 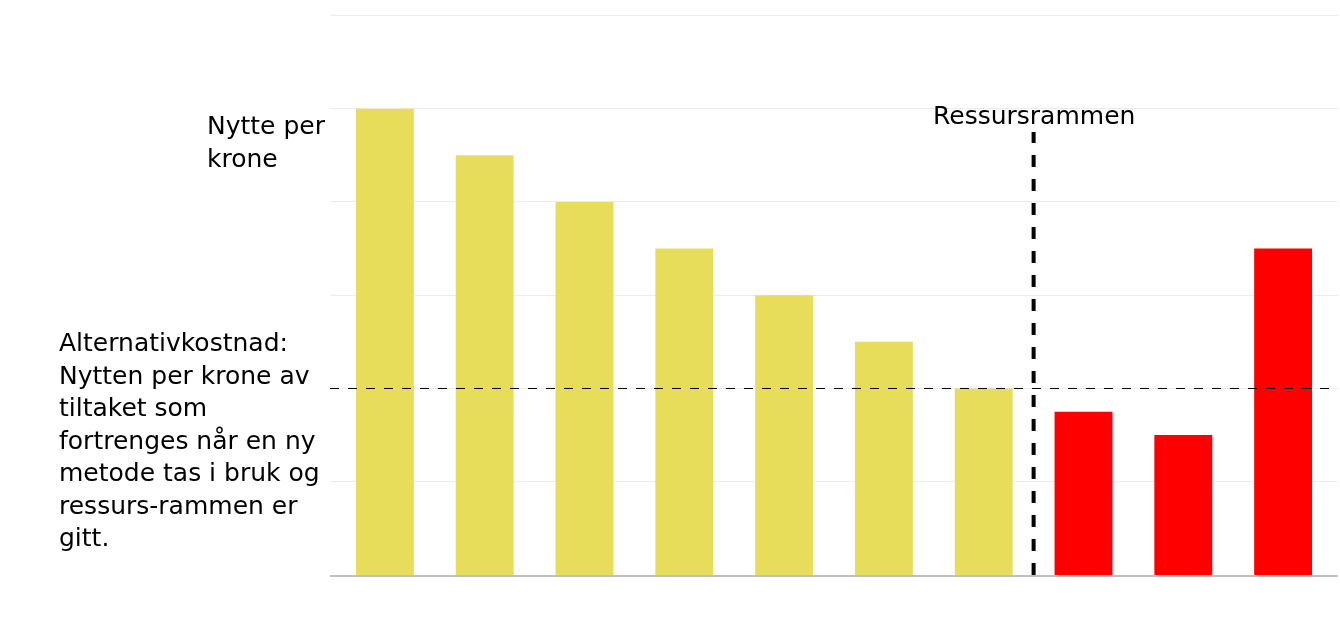 What do you see at coordinates (266, 142) in the screenshot?
I see `y-axis-title: Nytte per krone` at bounding box center [266, 142].